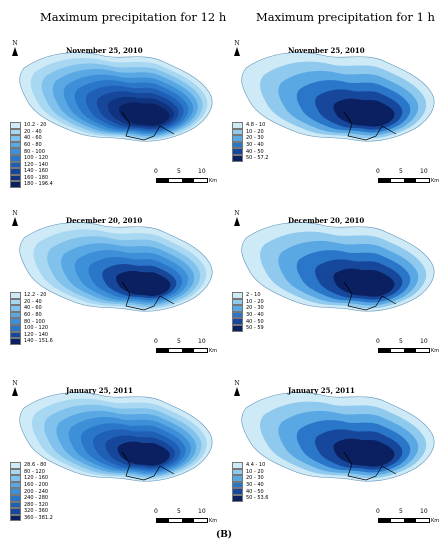  I want to click on legend-label: 50 - 57.2, so click(257, 158).